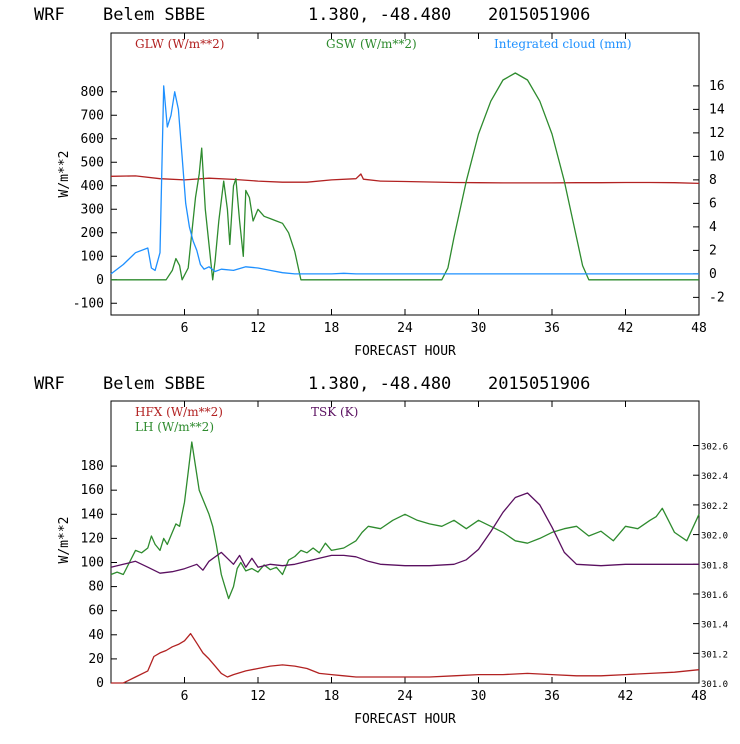  I want to click on y2-tick-label: 4, so click(713, 227).